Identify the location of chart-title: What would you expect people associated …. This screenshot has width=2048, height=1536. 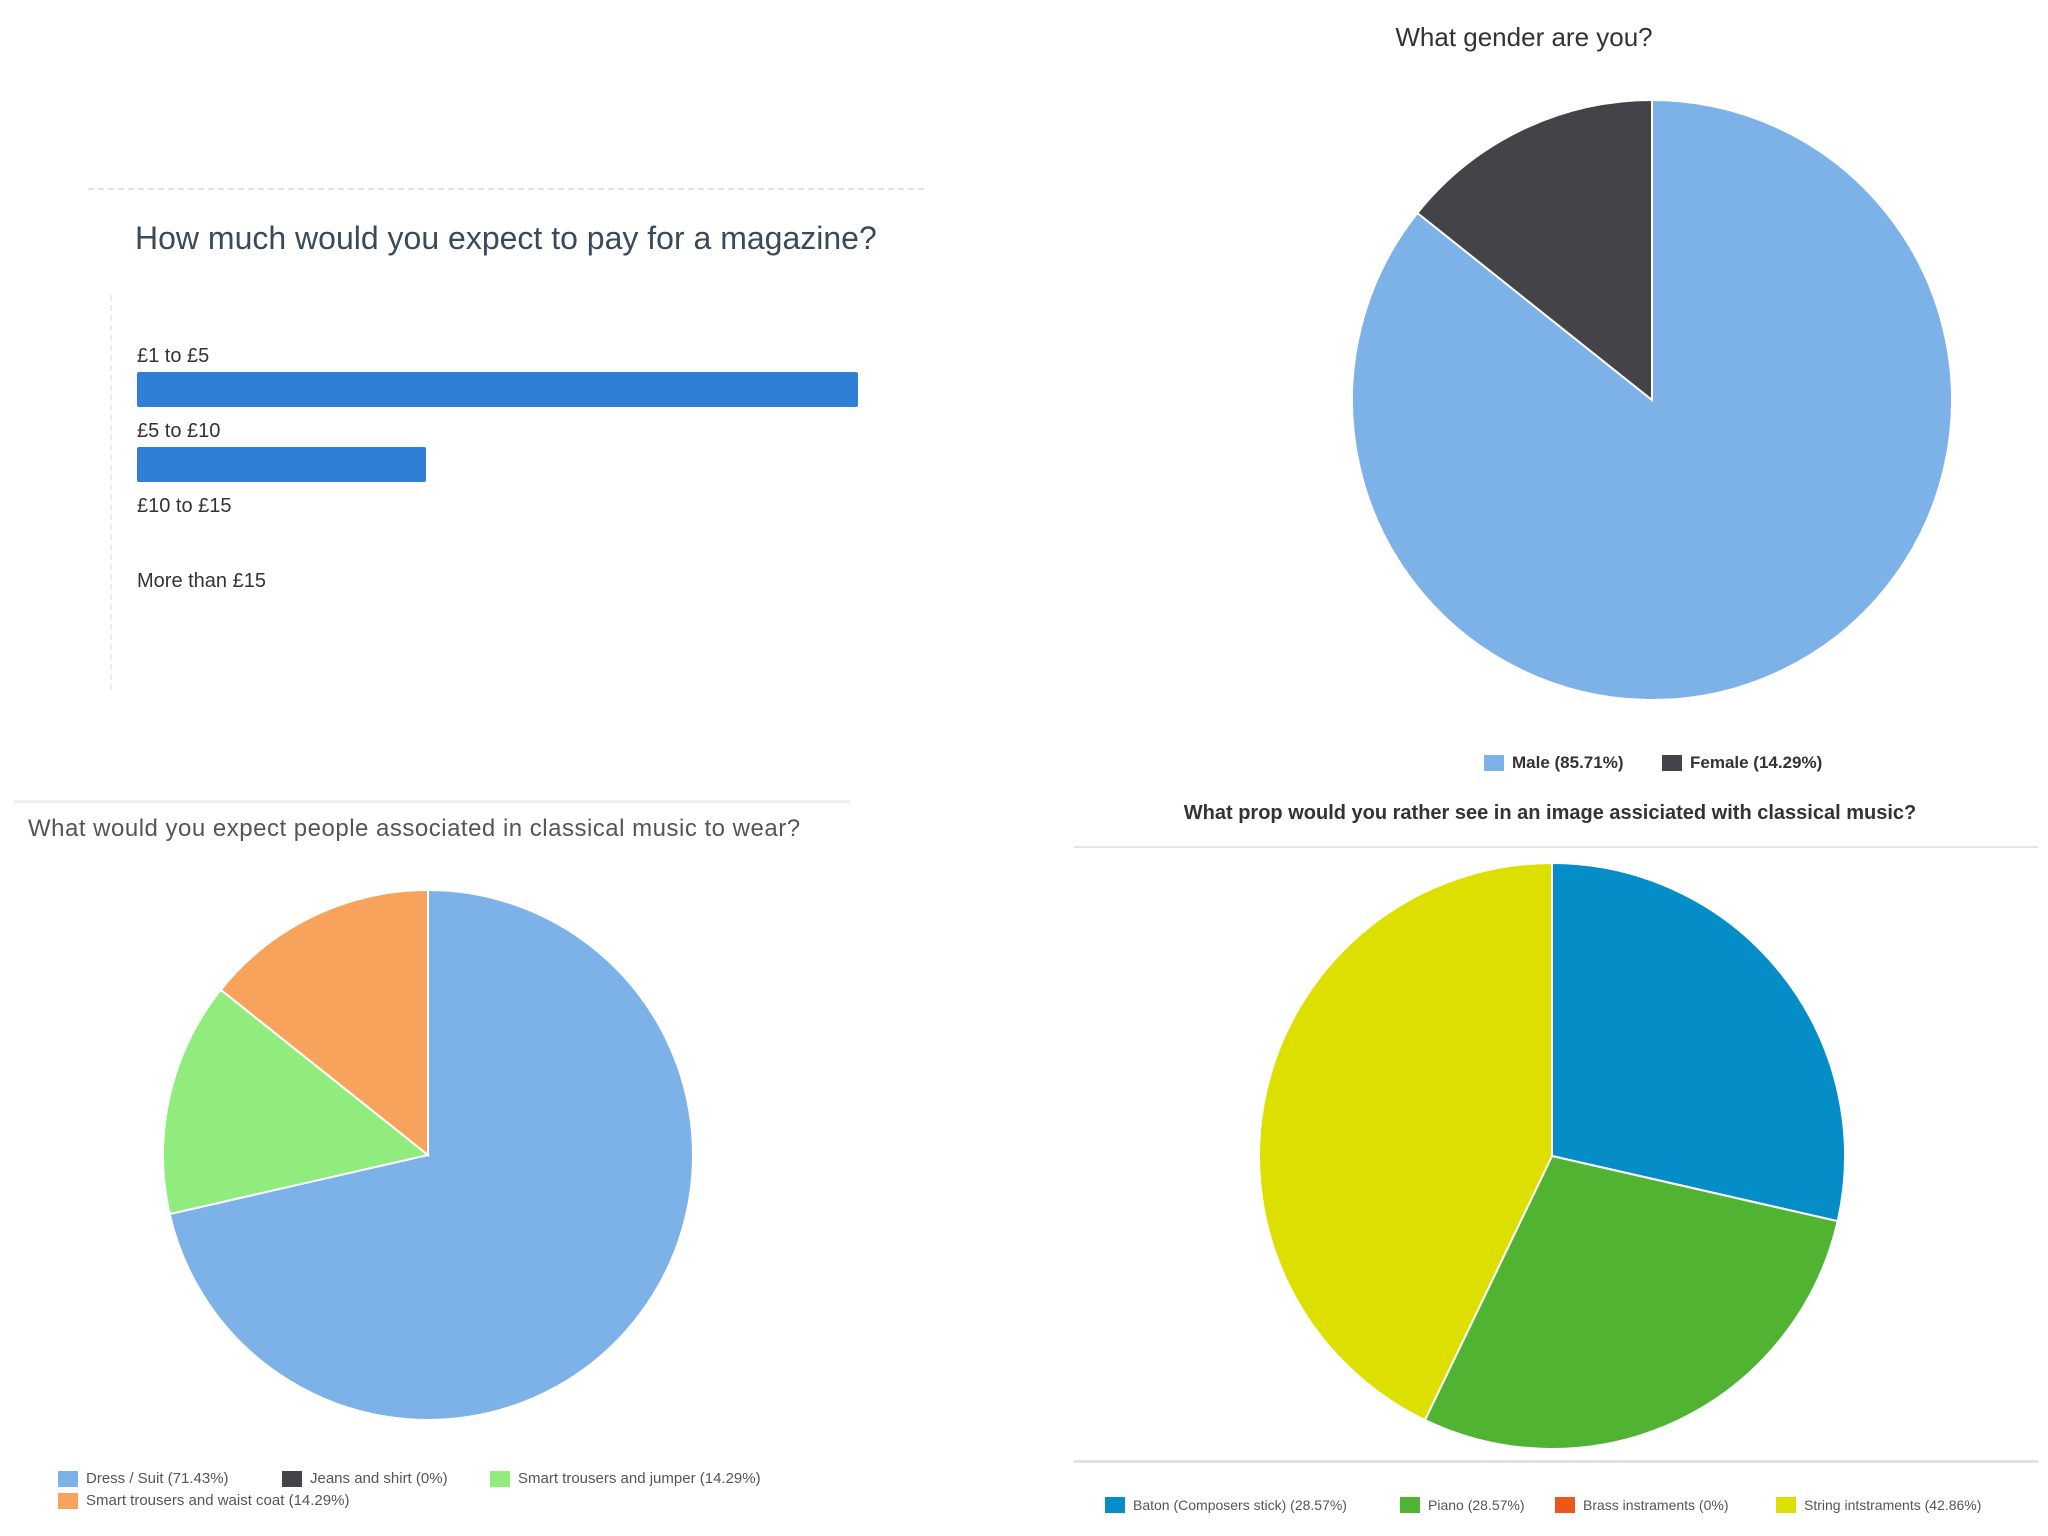
(414, 828).